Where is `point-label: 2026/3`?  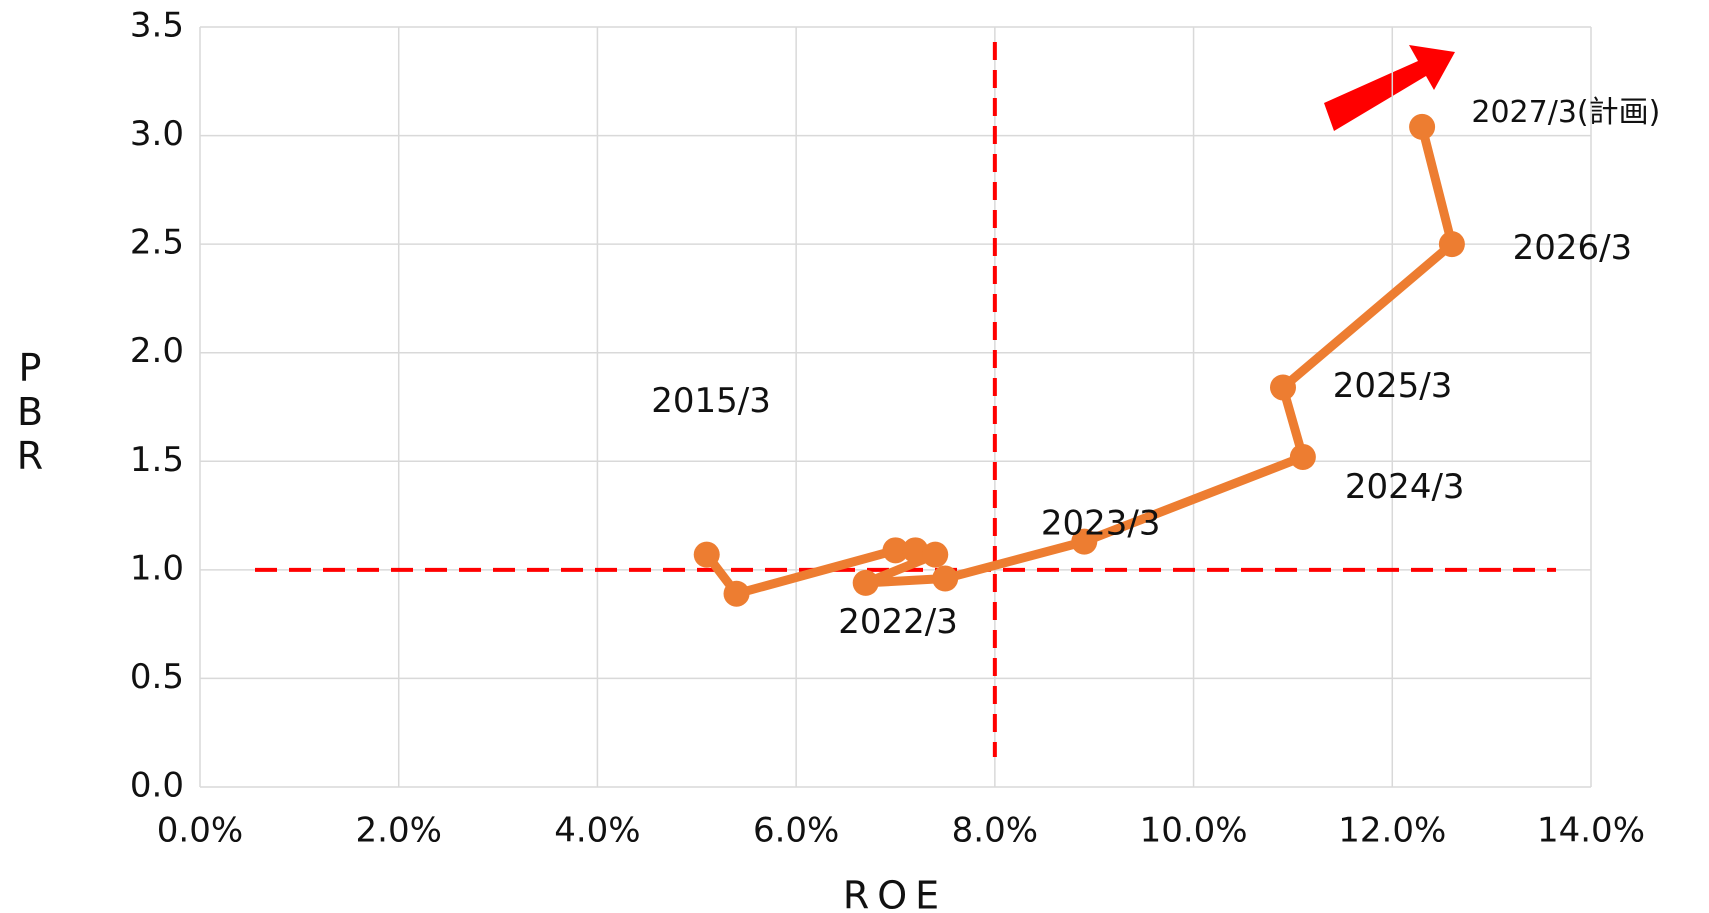
point-label: 2026/3 is located at coordinates (1573, 248).